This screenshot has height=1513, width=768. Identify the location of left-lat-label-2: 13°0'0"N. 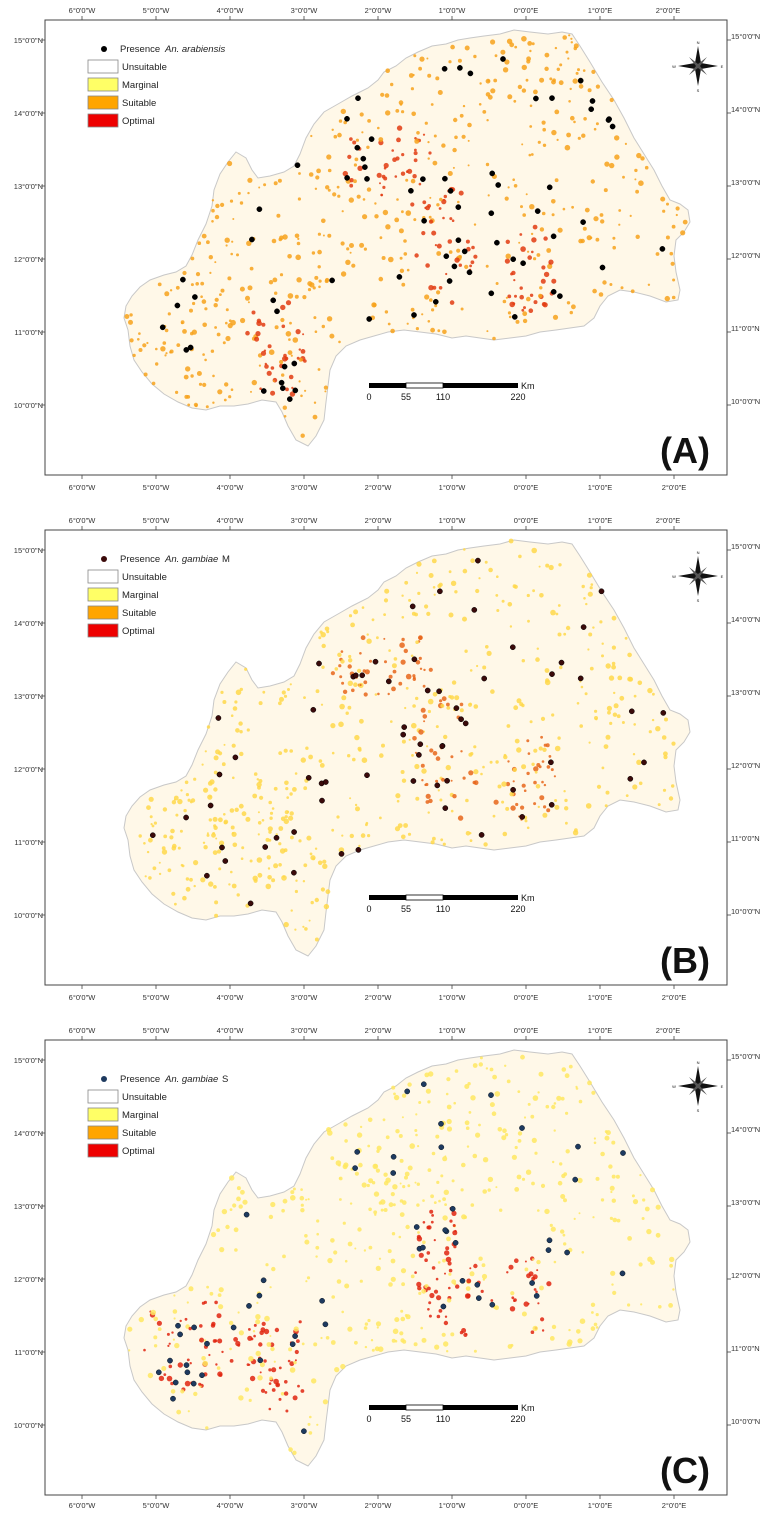
(28, 696).